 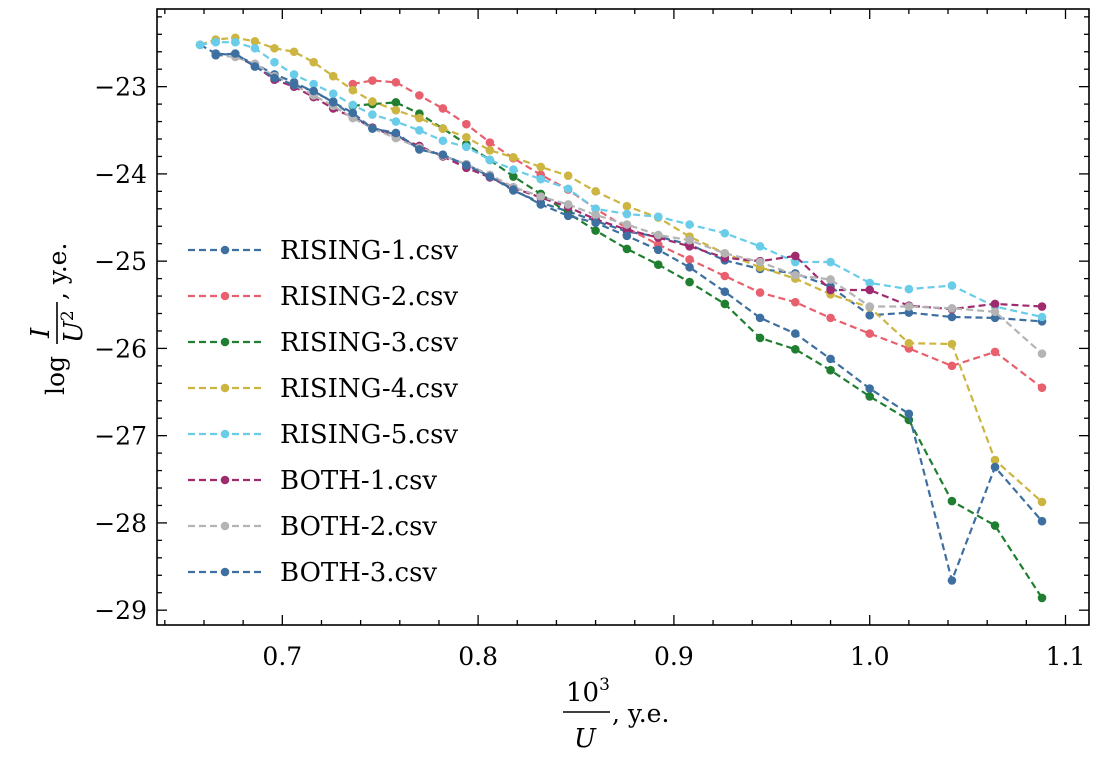 I want to click on x-label-numerator: 103, so click(x=588, y=691).